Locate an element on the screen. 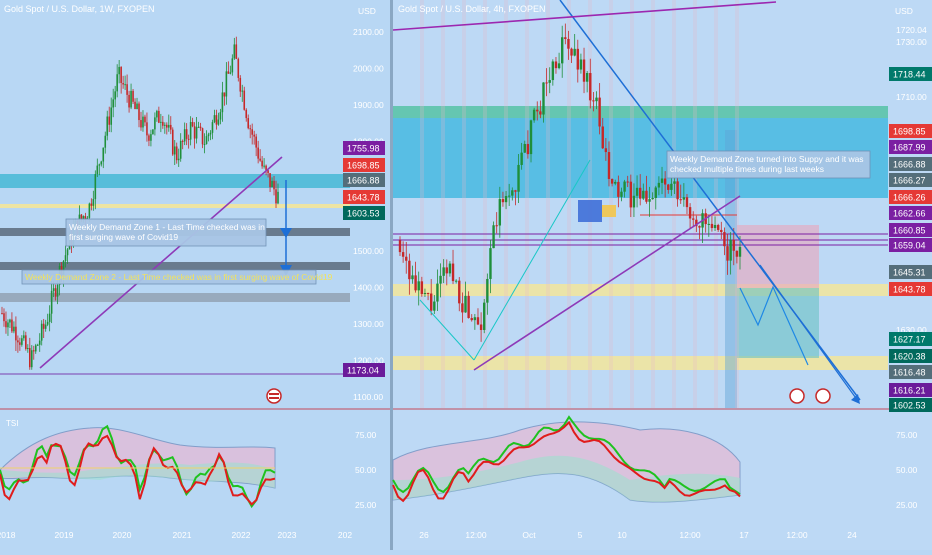 The image size is (932, 555). right-short-position-risk is located at coordinates (778, 256).